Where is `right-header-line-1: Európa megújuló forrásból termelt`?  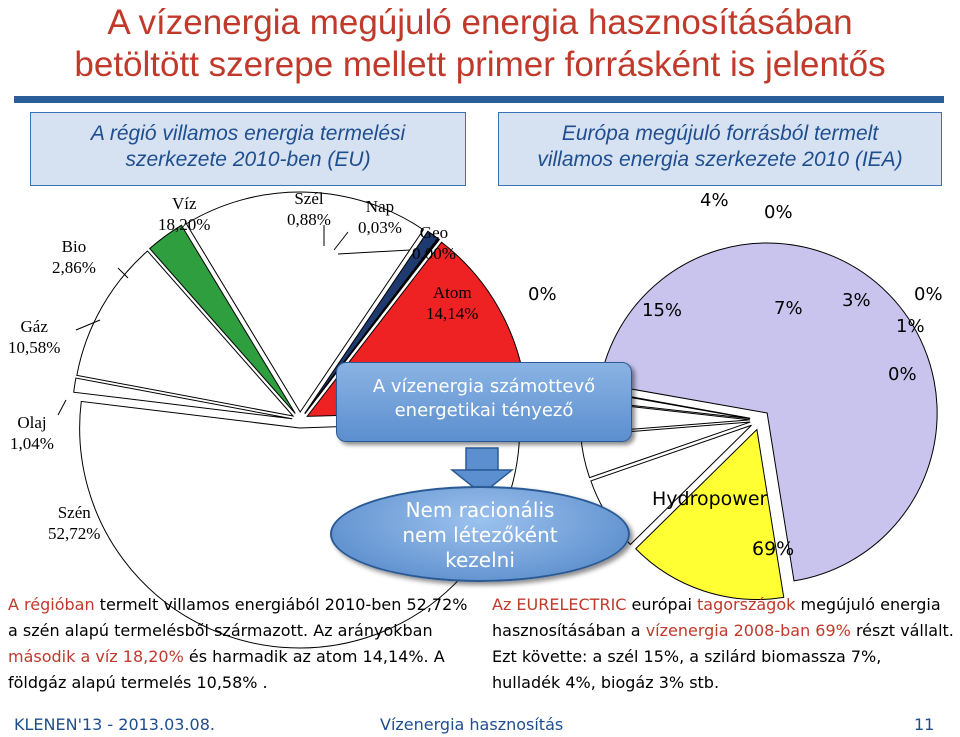
right-header-line-1: Európa megújuló forrásból termelt is located at coordinates (720, 133).